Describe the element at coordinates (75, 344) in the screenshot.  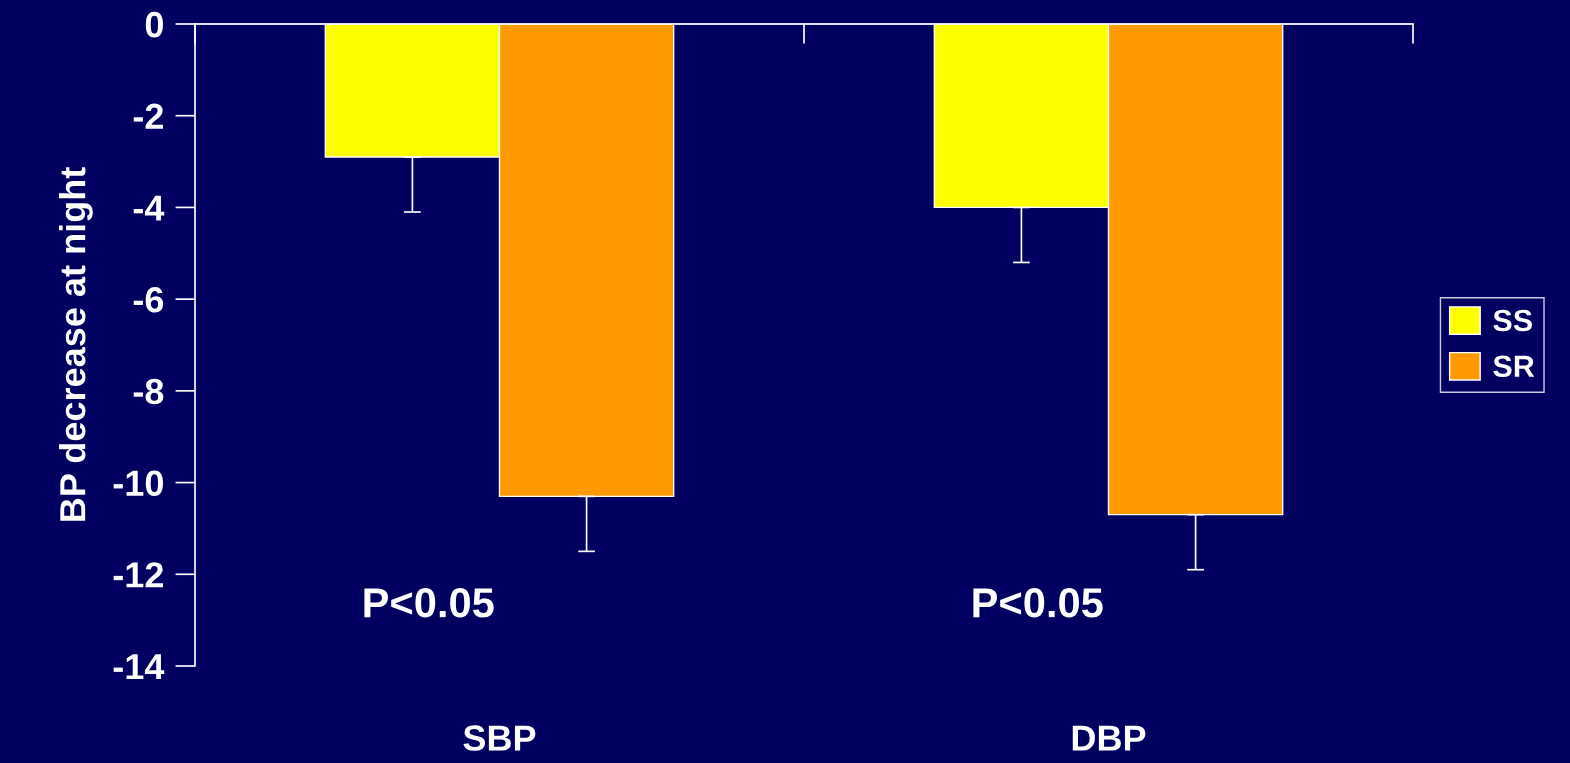
I see `y-axis-title: BP decrease at night` at that location.